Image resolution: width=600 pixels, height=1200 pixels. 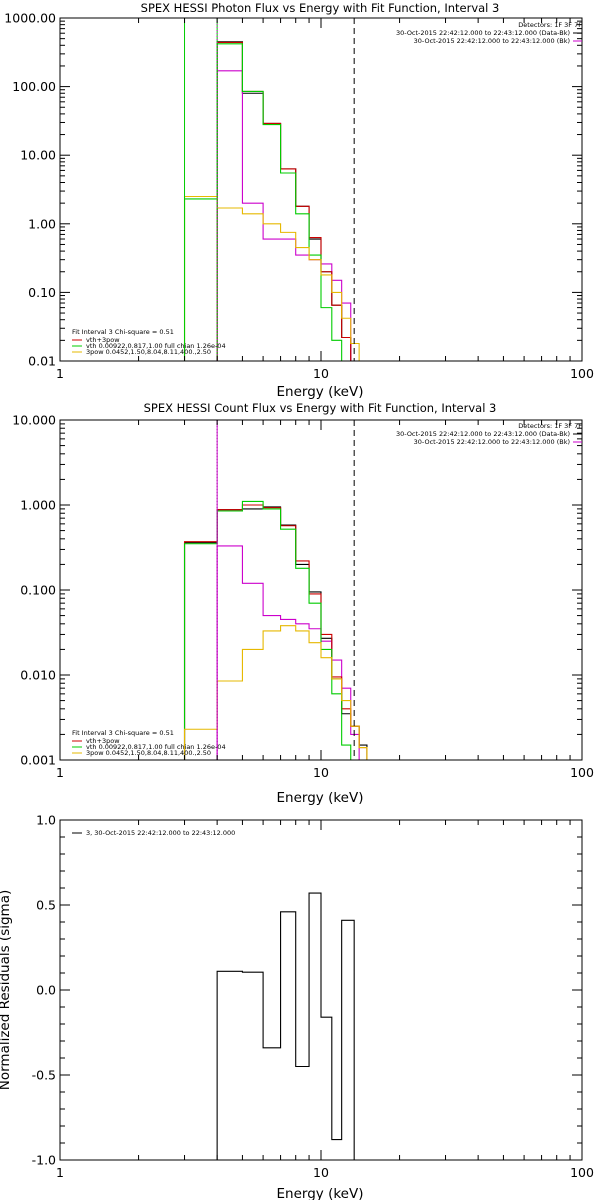 What do you see at coordinates (148, 753) in the screenshot?
I see `panel2-legend-3pow: 3pow 0.0452,1.50,8.04,8.11,400.,2.50` at bounding box center [148, 753].